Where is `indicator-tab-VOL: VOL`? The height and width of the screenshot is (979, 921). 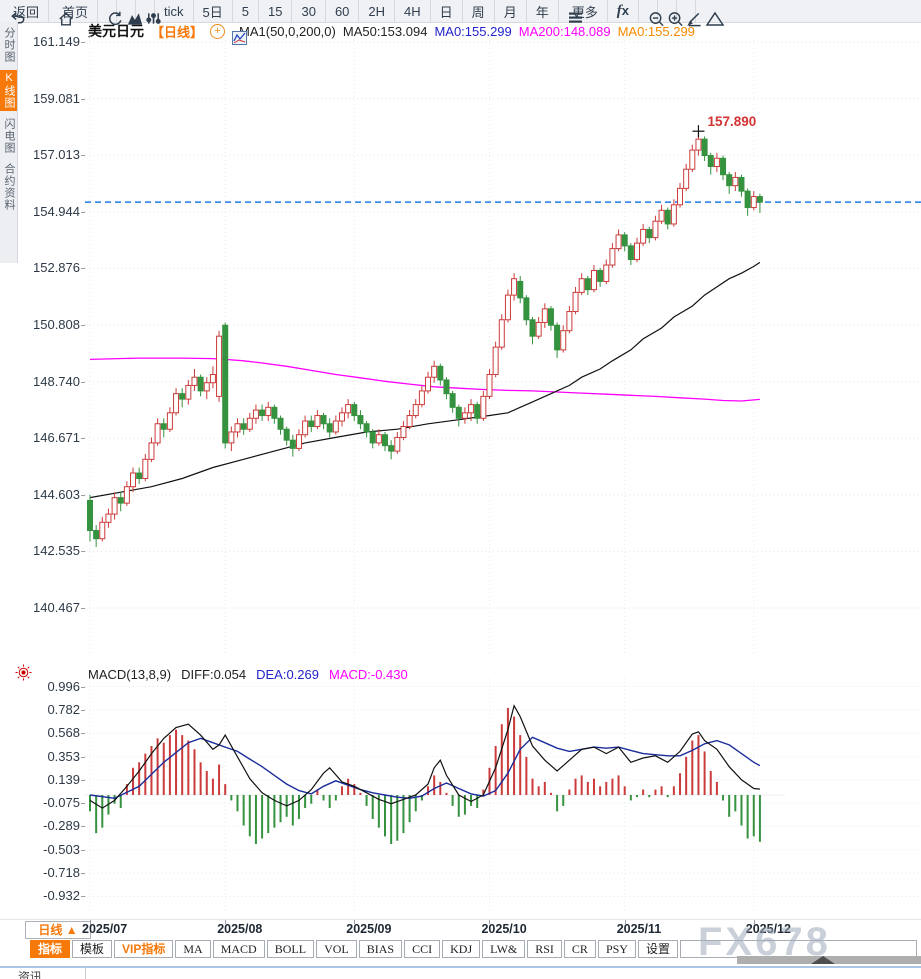
indicator-tab-VOL: VOL is located at coordinates (336, 949).